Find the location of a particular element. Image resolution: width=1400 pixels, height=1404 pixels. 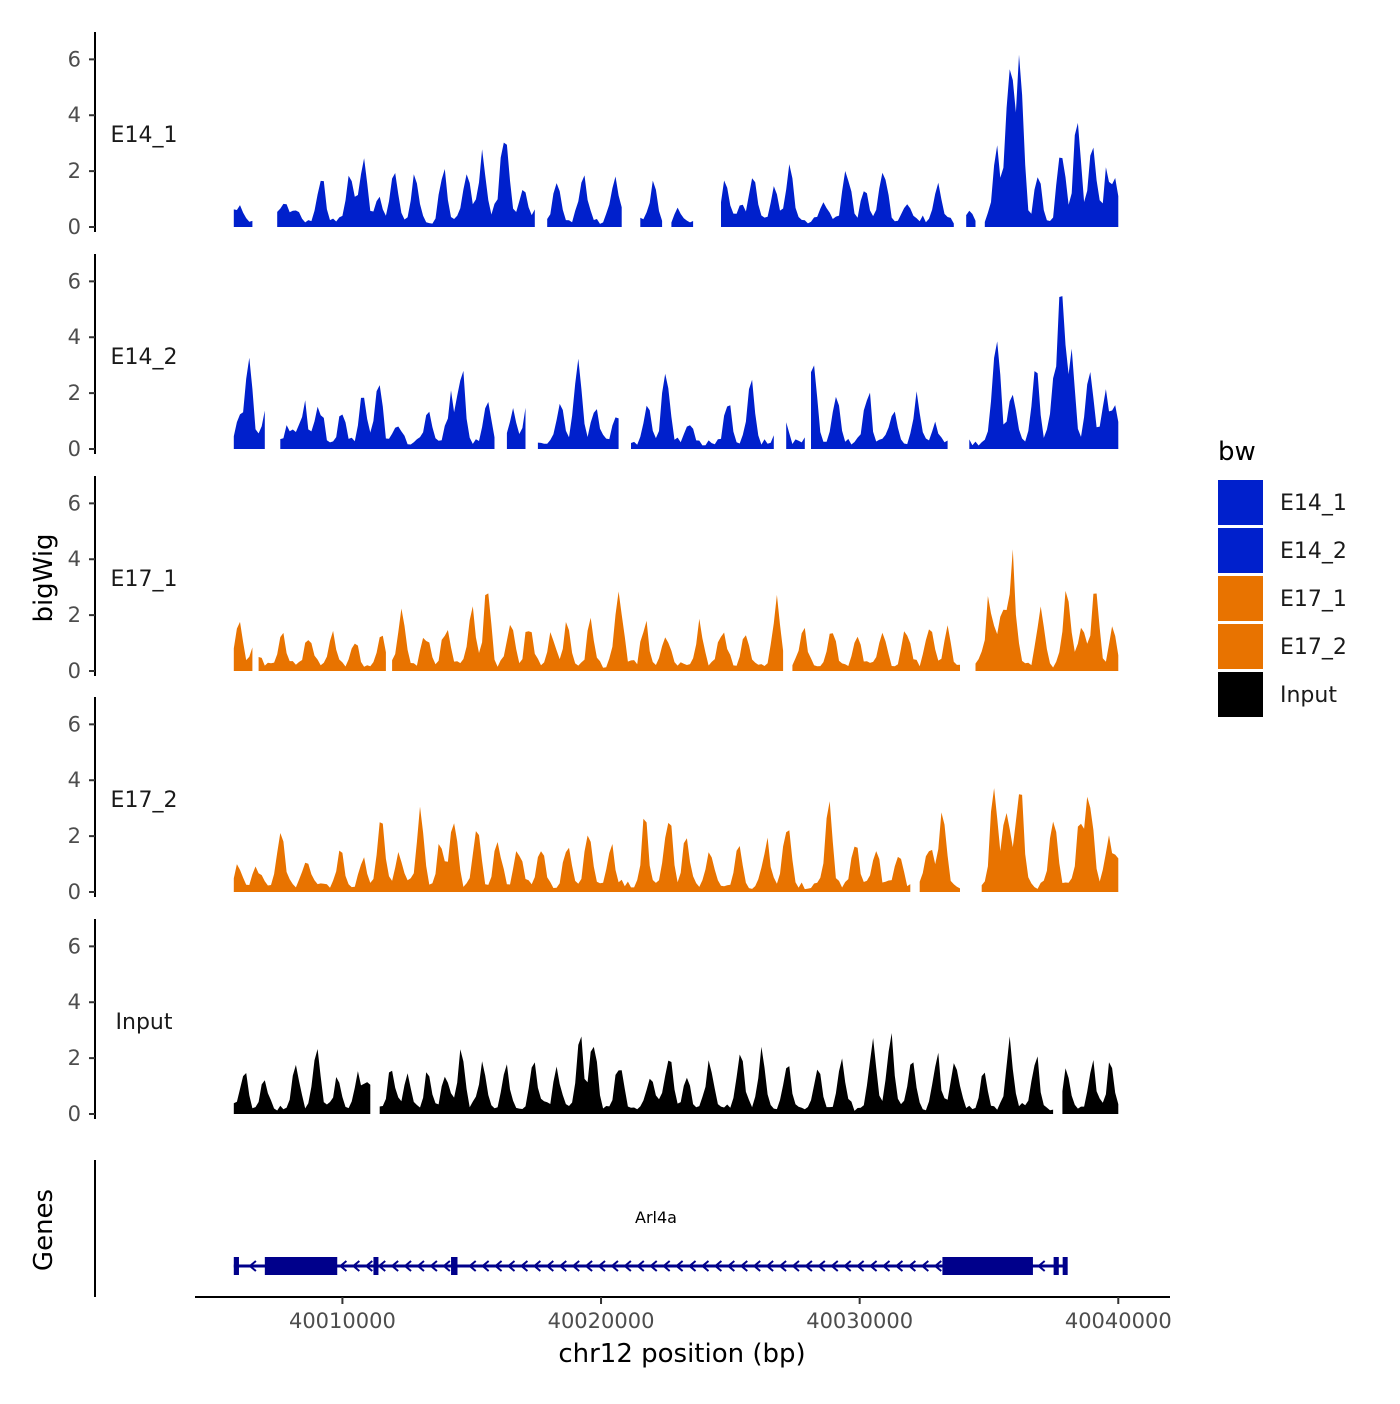

x-axis-title: chr12 position (bp) is located at coordinates (681, 1354).